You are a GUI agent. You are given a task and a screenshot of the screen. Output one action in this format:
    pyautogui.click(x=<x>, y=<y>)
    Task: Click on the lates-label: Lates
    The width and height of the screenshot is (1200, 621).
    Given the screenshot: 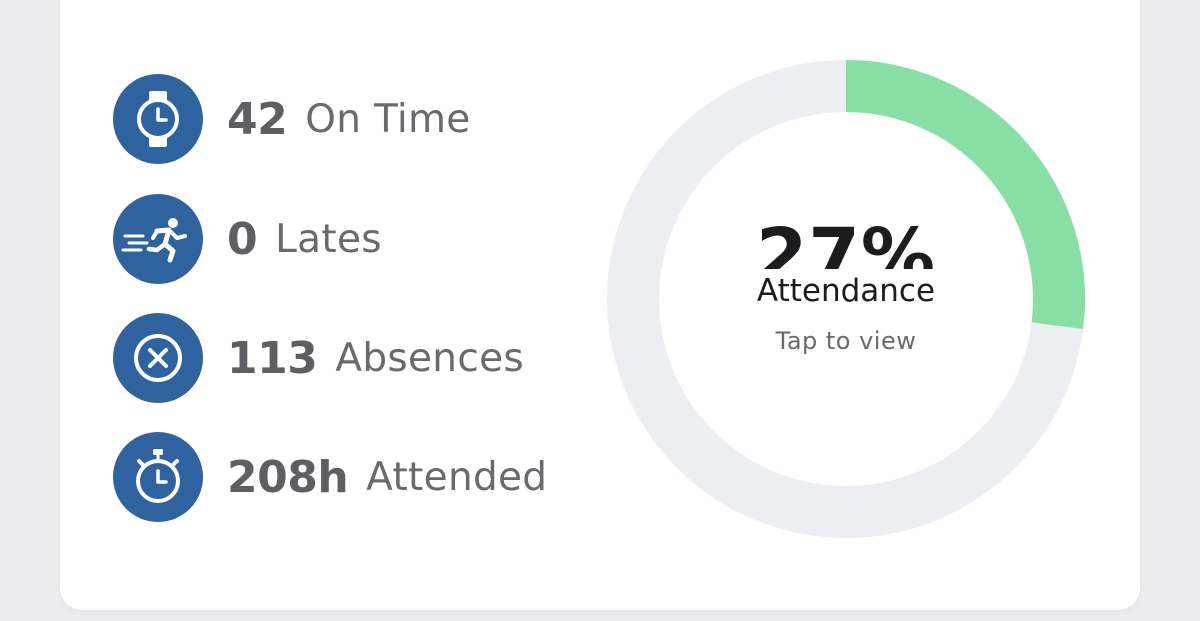 What is the action you would take?
    pyautogui.click(x=328, y=239)
    